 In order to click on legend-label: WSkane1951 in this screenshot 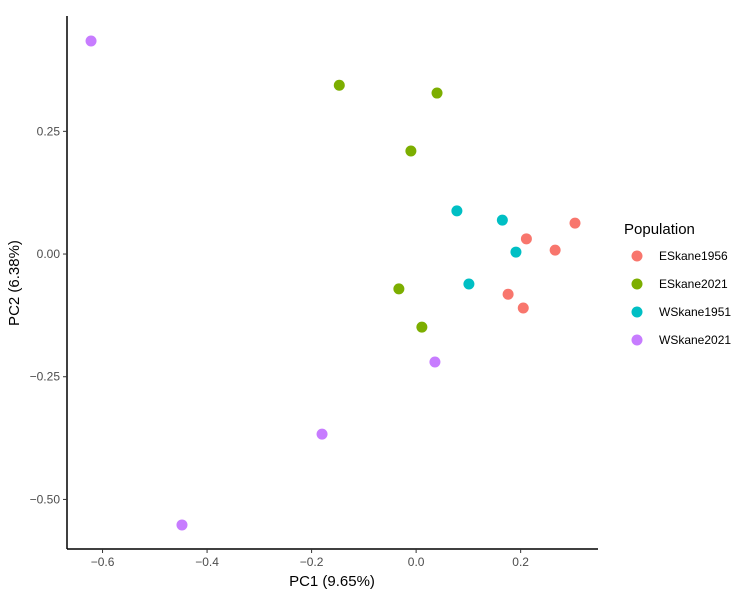, I will do `click(695, 312)`.